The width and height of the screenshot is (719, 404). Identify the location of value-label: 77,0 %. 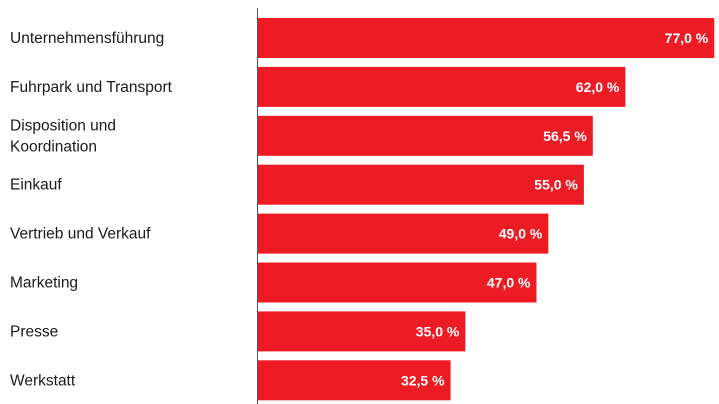
(687, 38).